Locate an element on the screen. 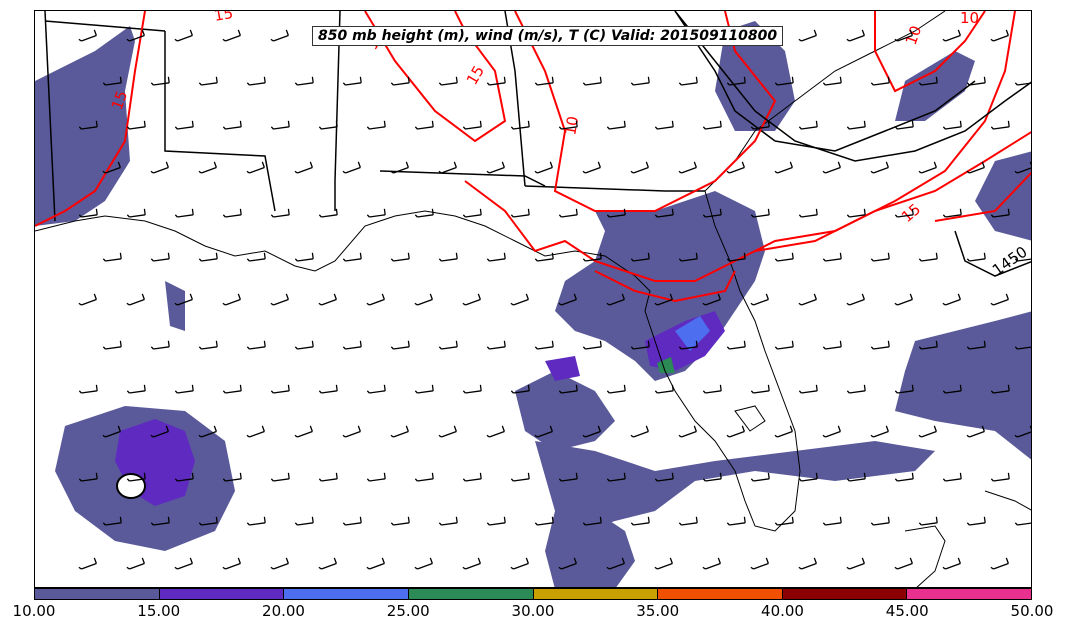  border-ms-al is located at coordinates (337, 111).